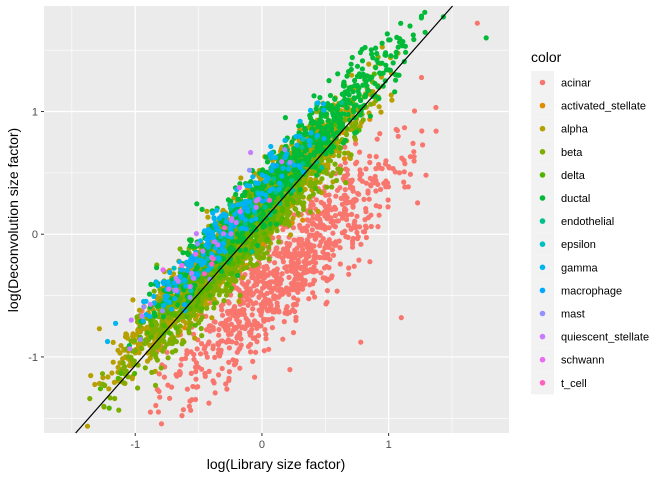 The width and height of the screenshot is (672, 480). Describe the element at coordinates (163, 270) in the screenshot. I see `point-schwann` at that location.